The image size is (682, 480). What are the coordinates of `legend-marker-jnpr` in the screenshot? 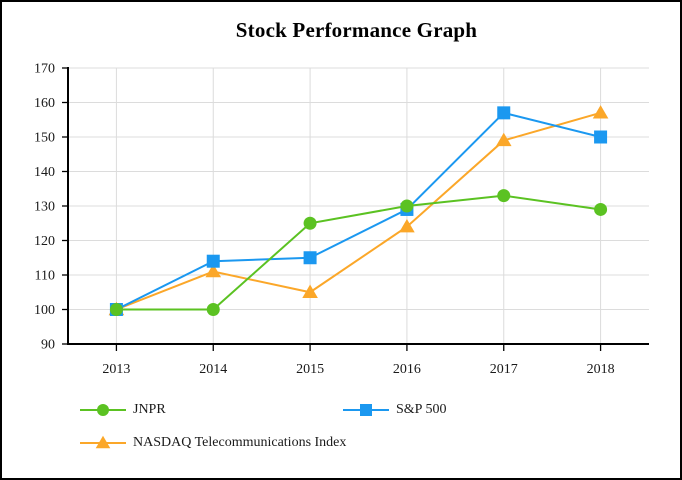 It's located at (103, 410).